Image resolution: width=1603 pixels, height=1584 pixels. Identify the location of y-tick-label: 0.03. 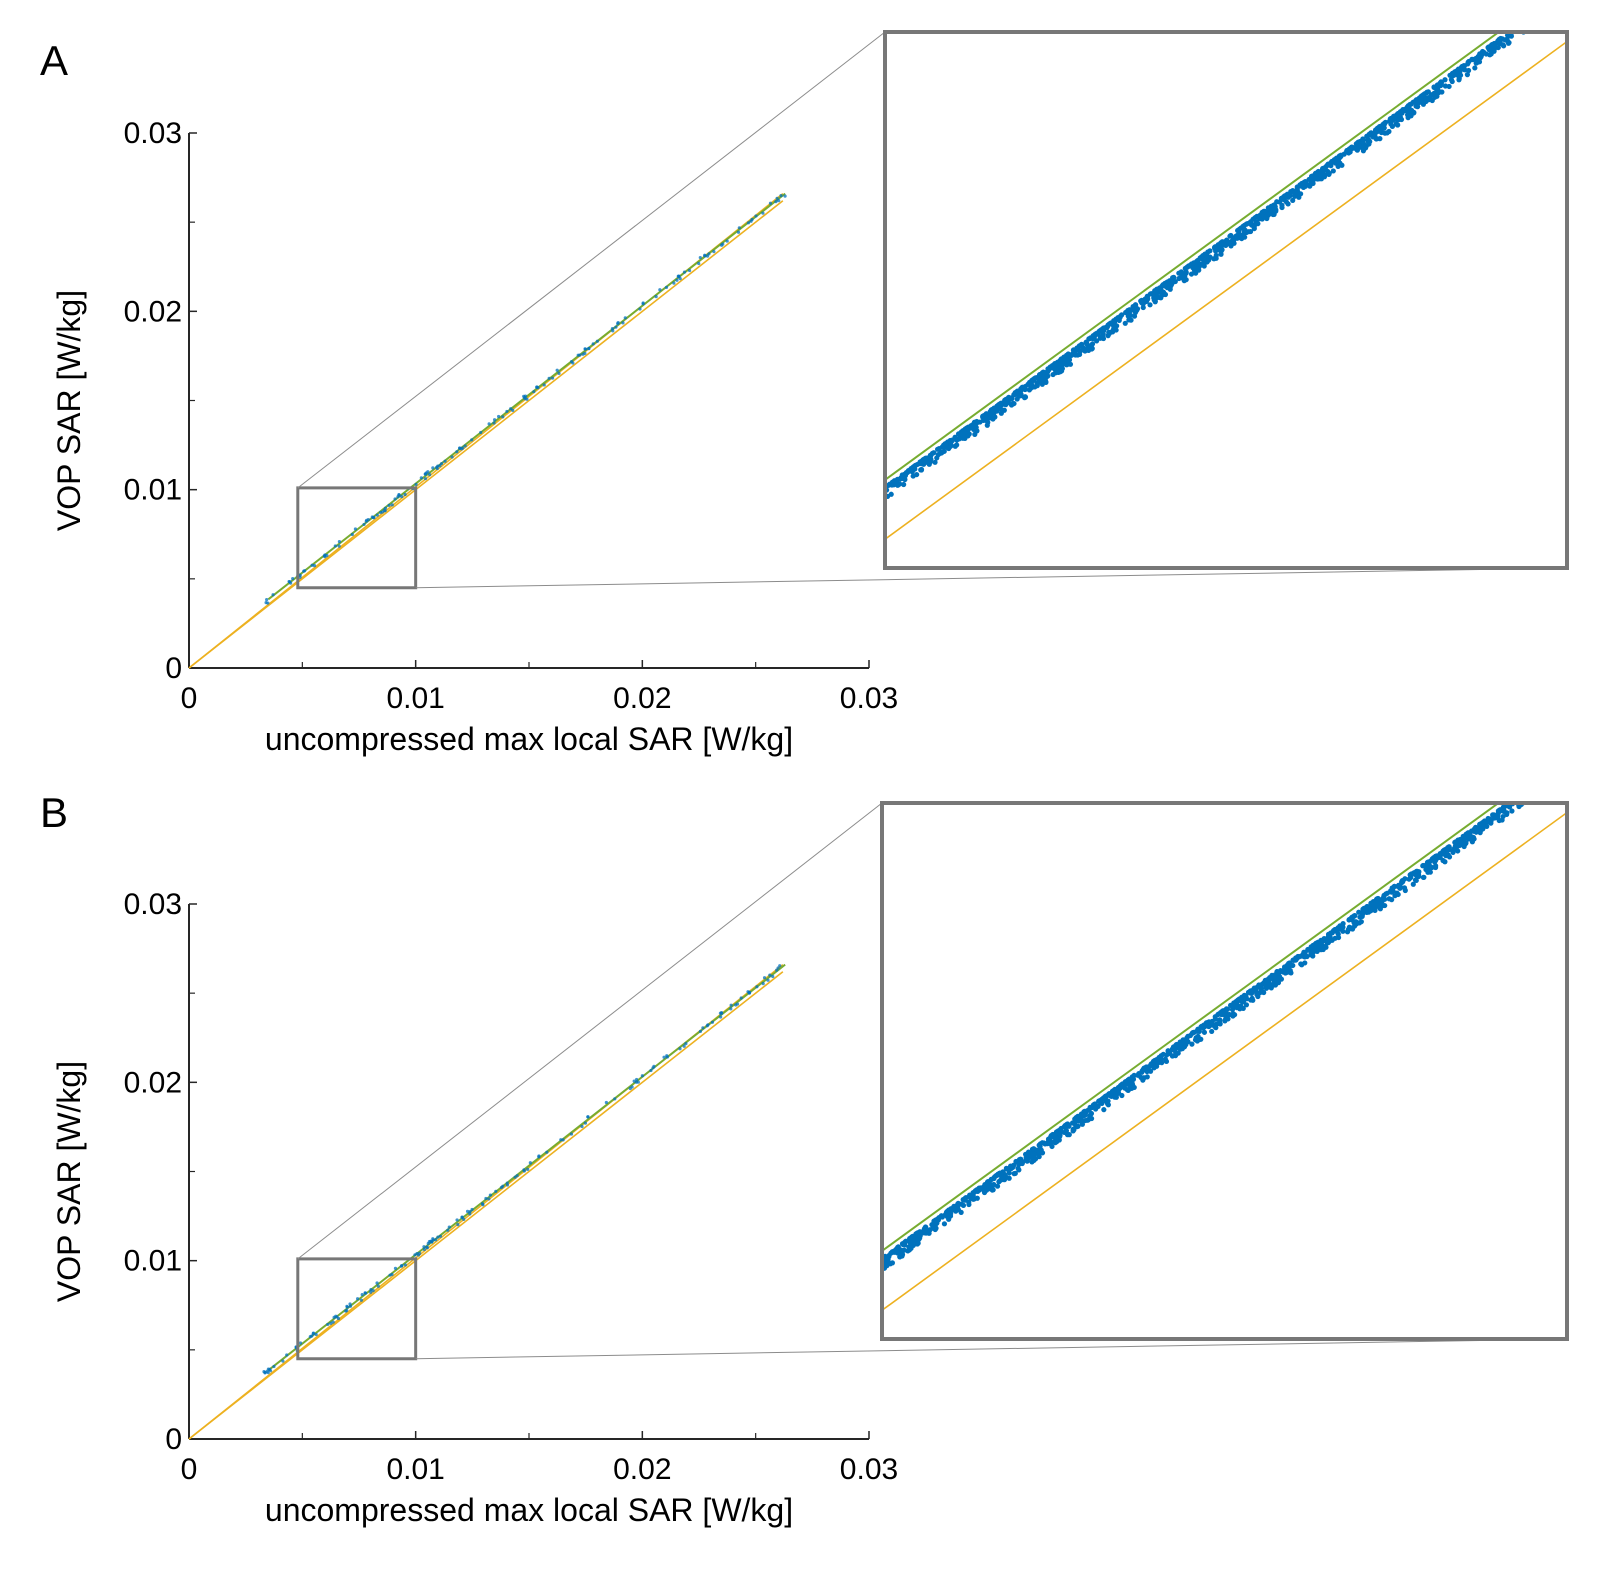
(153, 133).